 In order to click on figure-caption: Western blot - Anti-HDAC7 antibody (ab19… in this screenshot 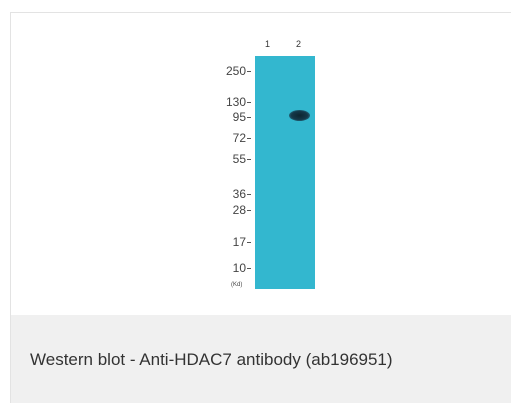, I will do `click(211, 359)`.